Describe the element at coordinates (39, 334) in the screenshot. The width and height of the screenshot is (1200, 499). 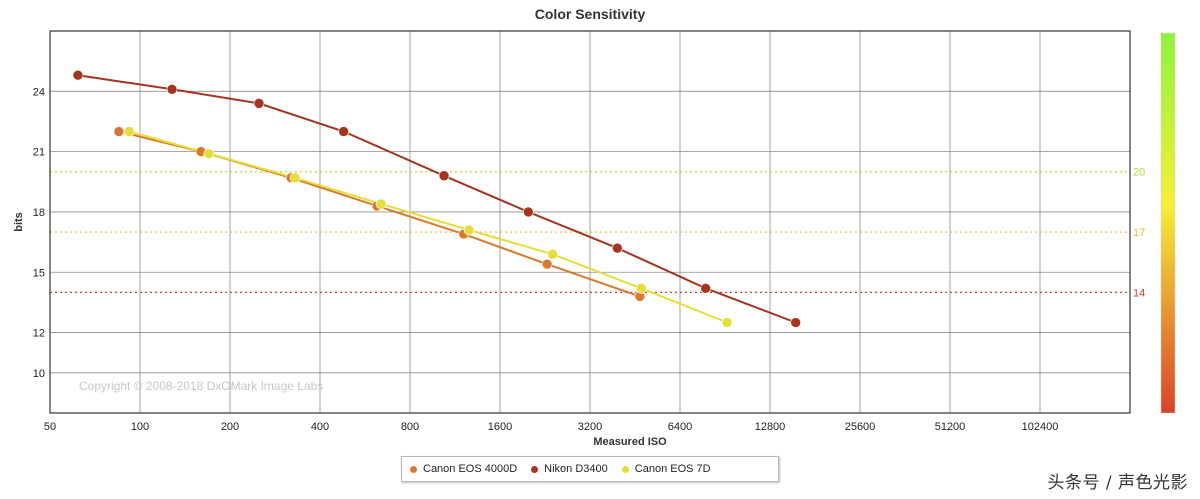
I see `y-tick-label: 12` at that location.